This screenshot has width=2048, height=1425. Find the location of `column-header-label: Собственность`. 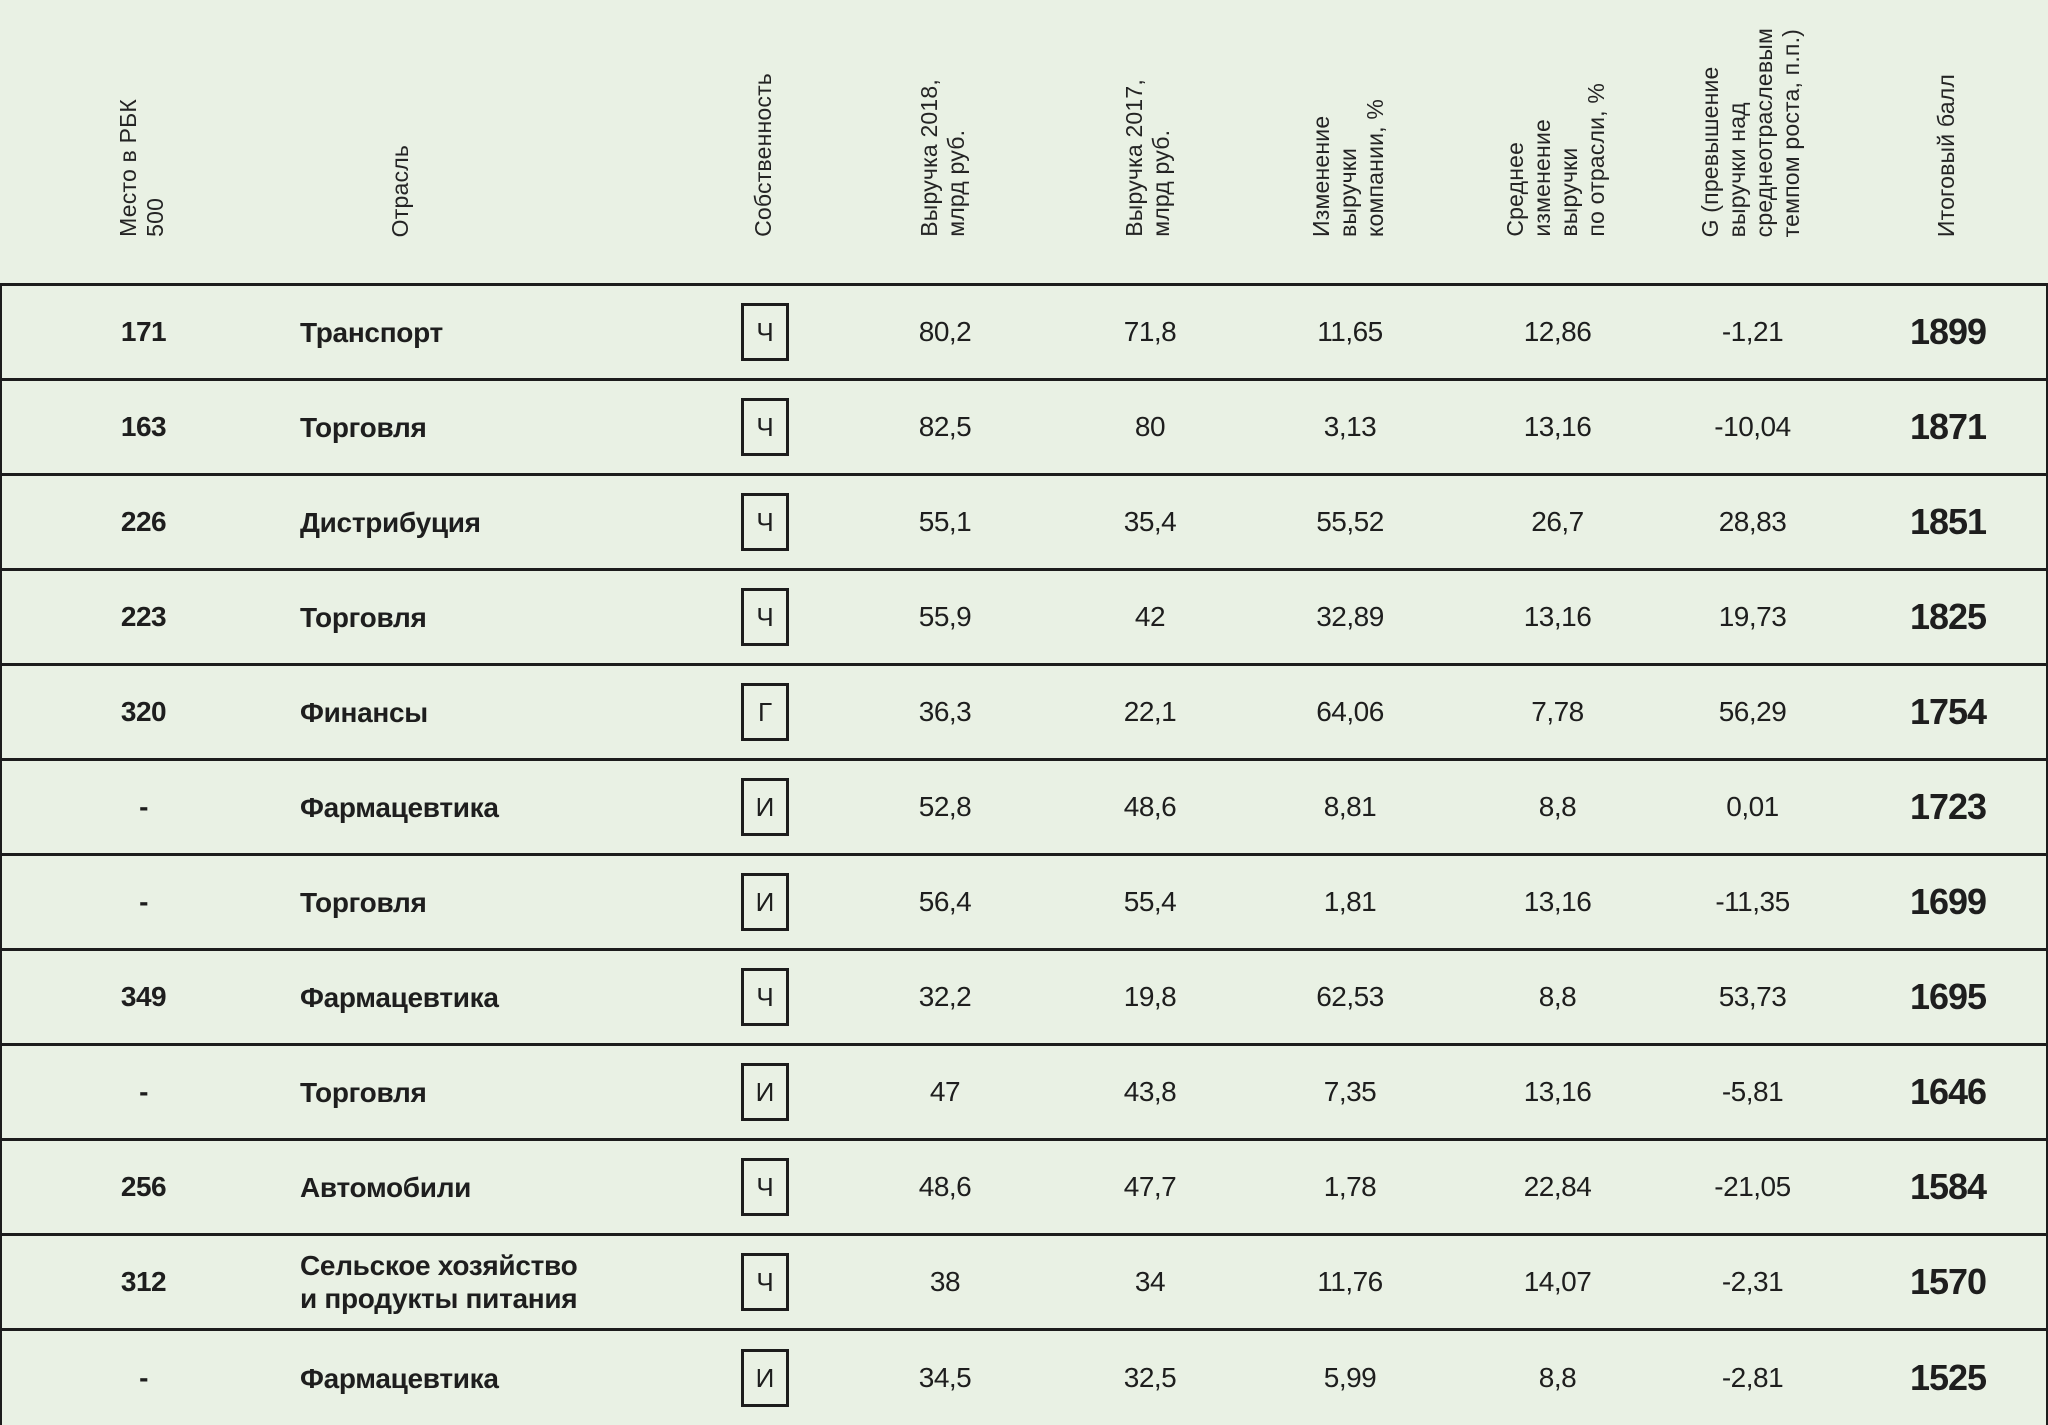

column-header-label: Собственность is located at coordinates (762, 155).